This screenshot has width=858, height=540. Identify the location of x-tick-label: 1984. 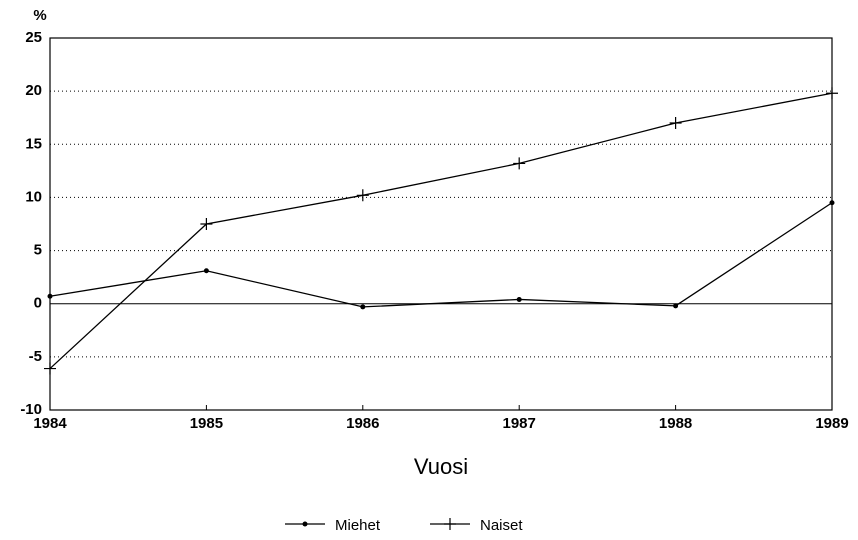
(50, 423).